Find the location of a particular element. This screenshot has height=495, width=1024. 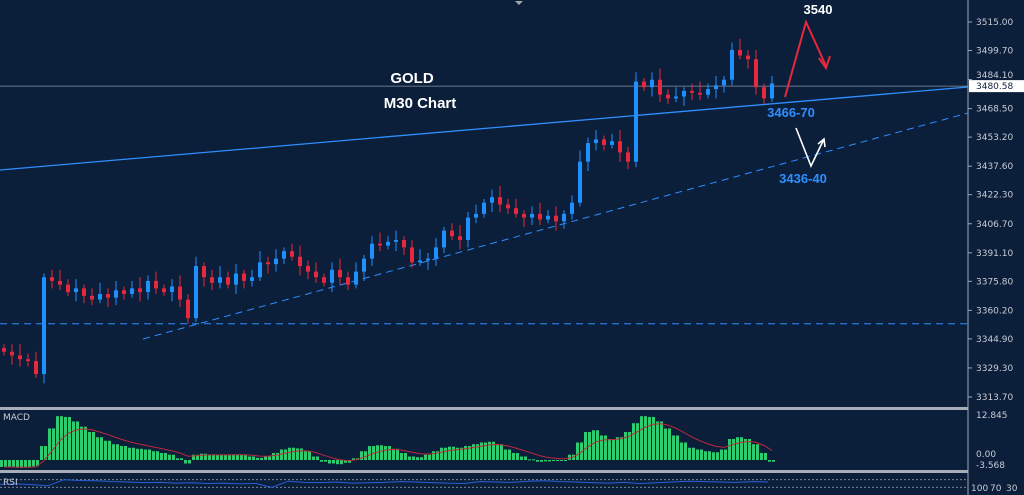

price-tick-label: 3313.70 is located at coordinates (994, 398).